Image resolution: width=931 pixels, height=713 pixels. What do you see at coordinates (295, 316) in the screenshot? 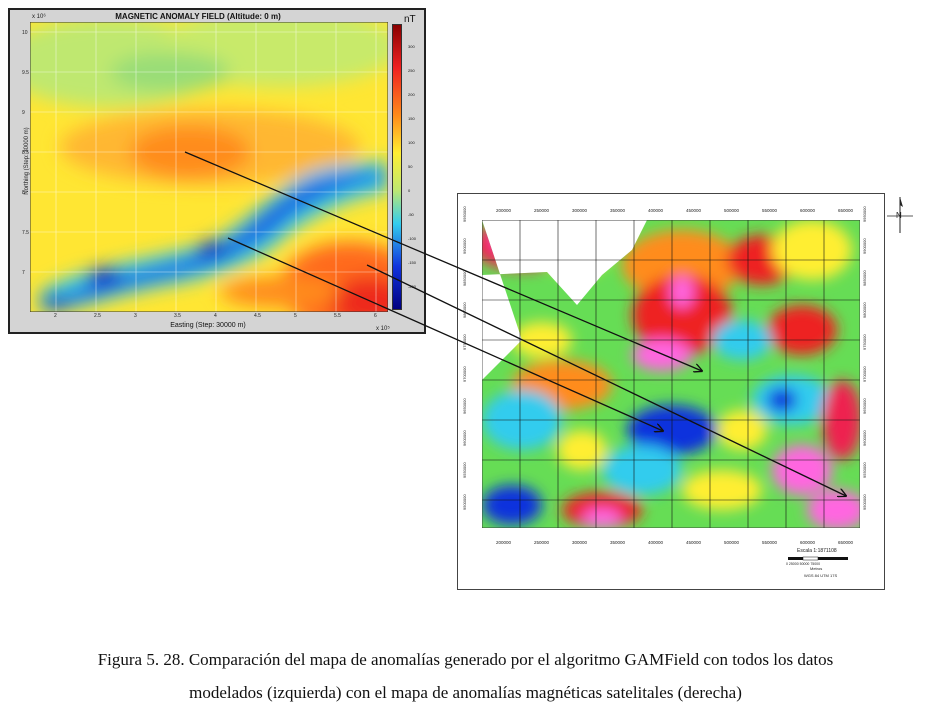
I see `left-x-tick: 5` at bounding box center [295, 316].